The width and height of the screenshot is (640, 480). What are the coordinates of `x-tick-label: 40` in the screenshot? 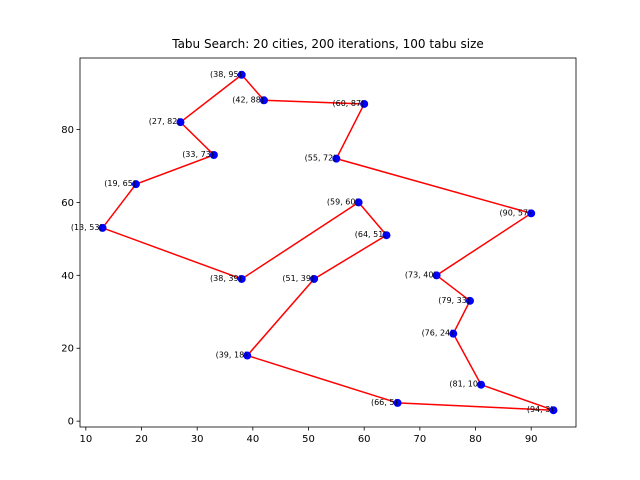 It's located at (252, 439).